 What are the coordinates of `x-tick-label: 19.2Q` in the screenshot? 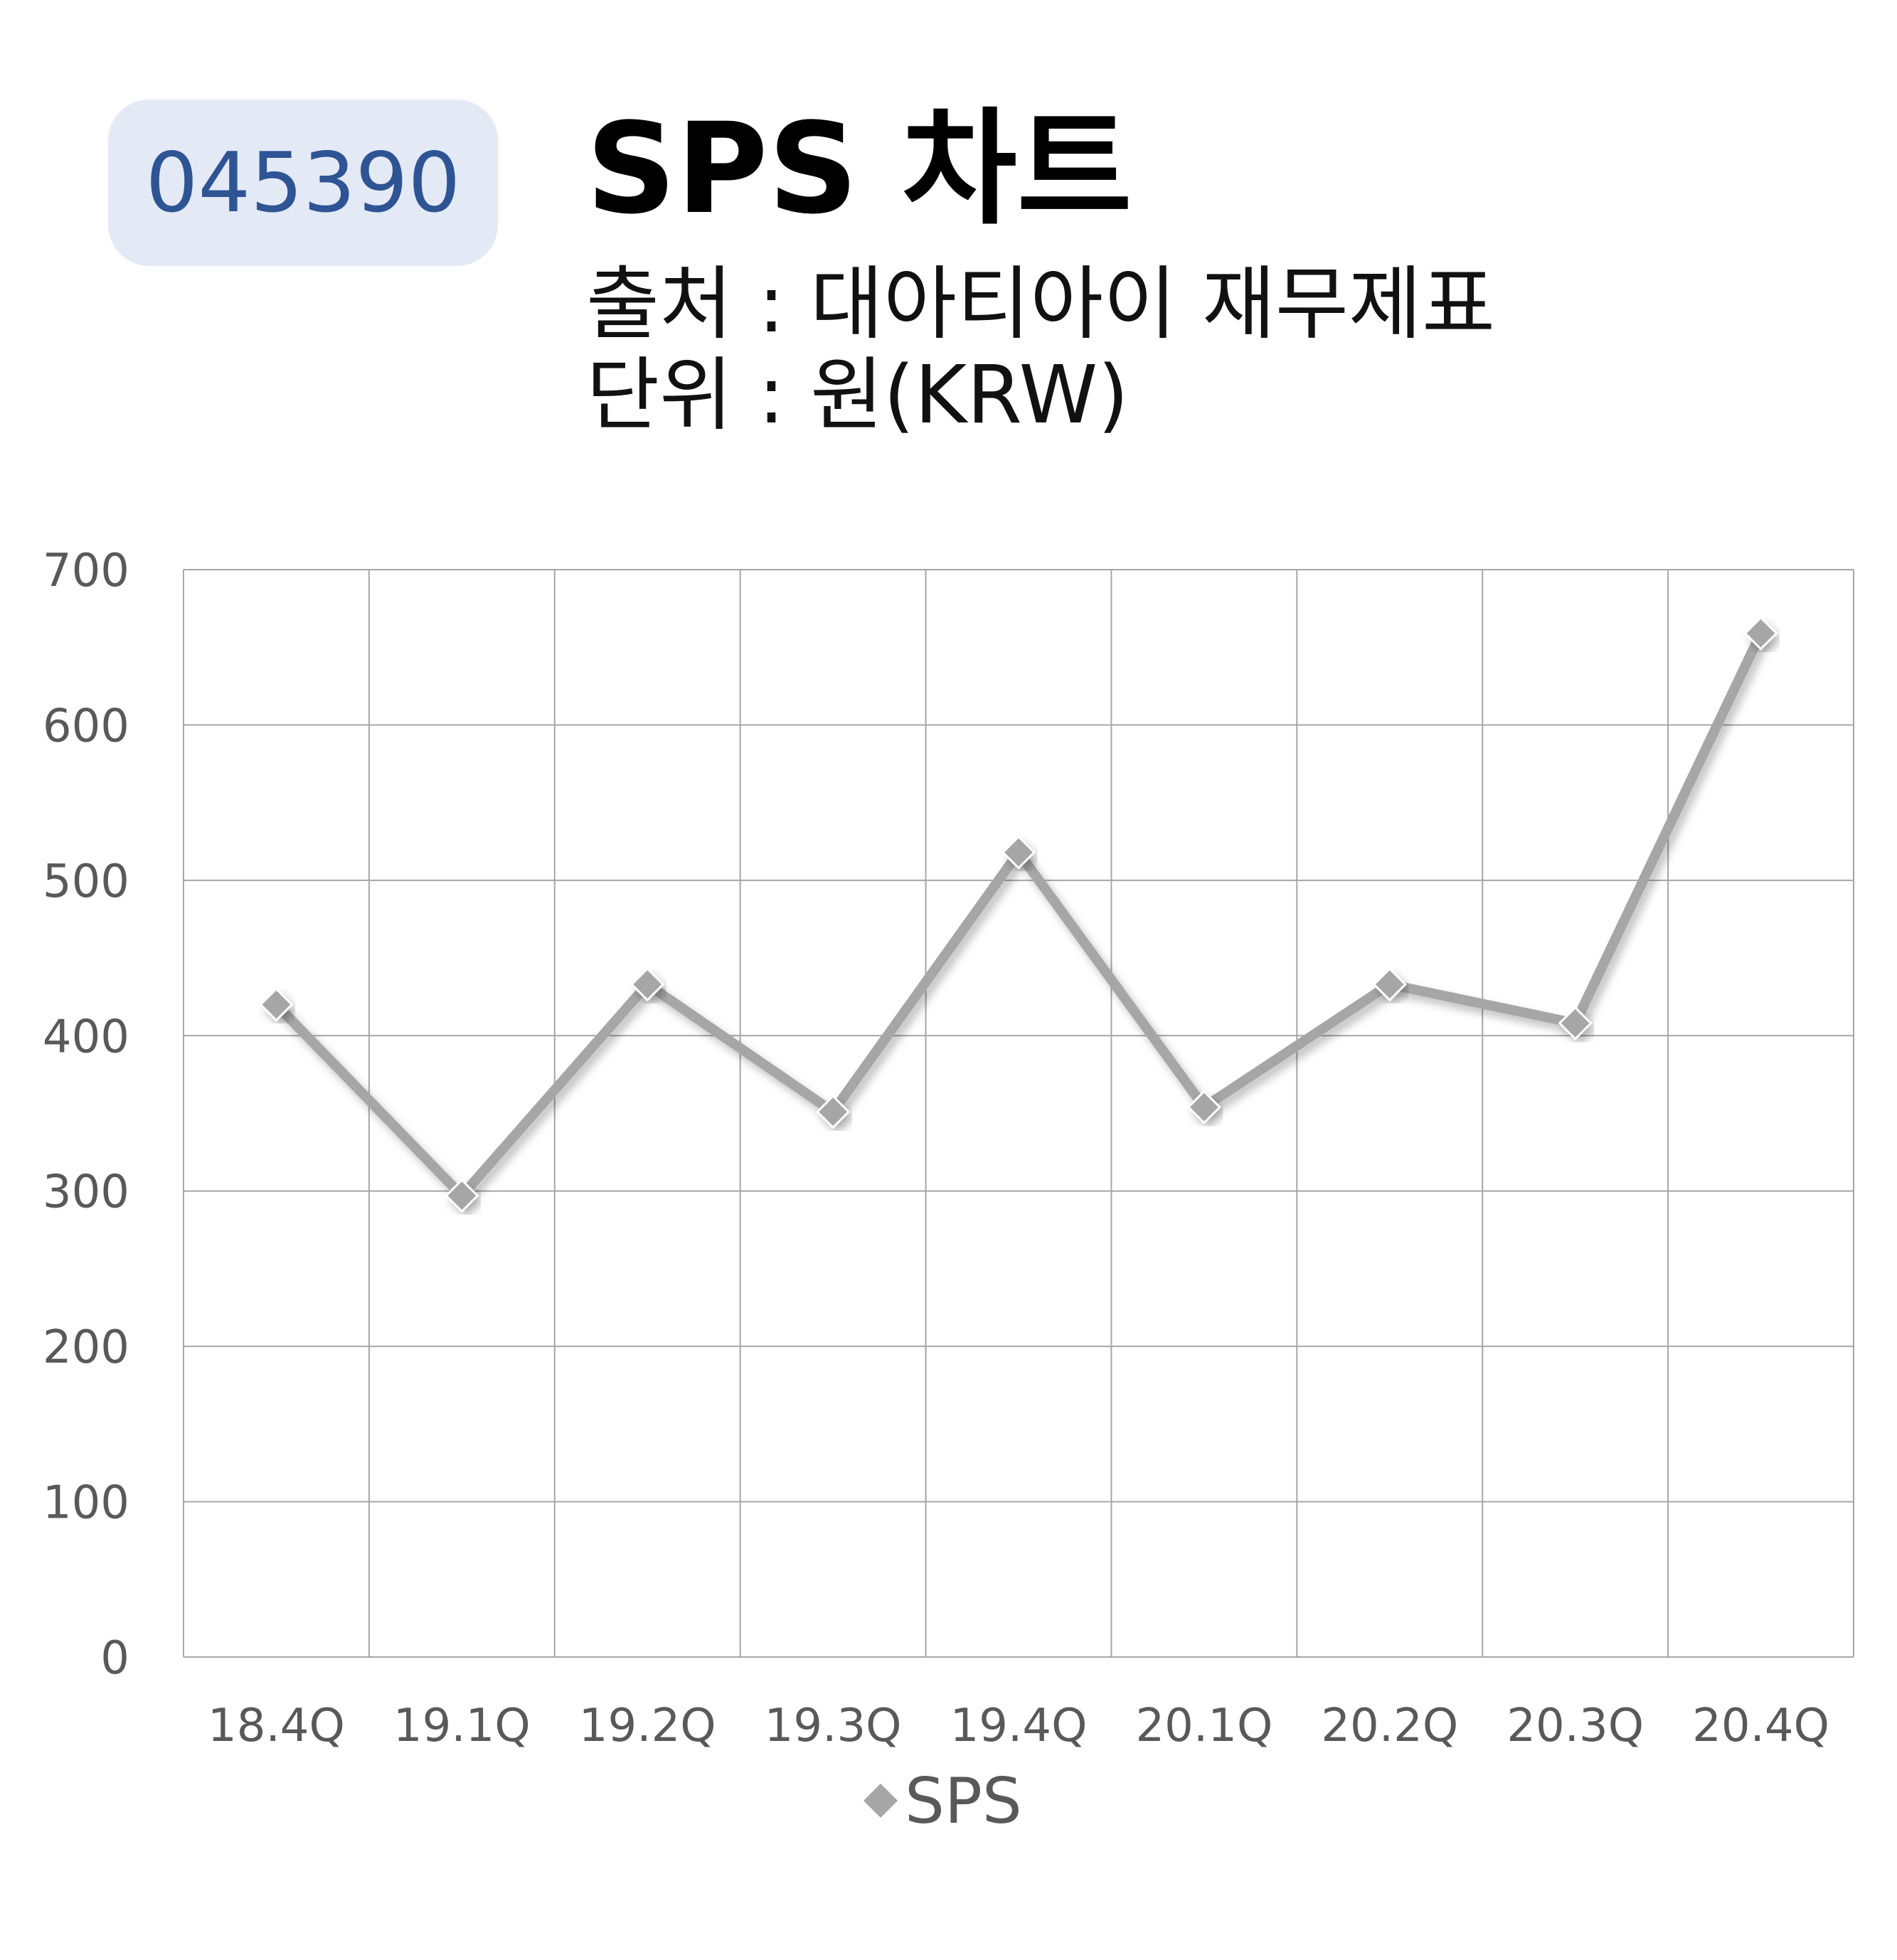 It's located at (647, 1726).